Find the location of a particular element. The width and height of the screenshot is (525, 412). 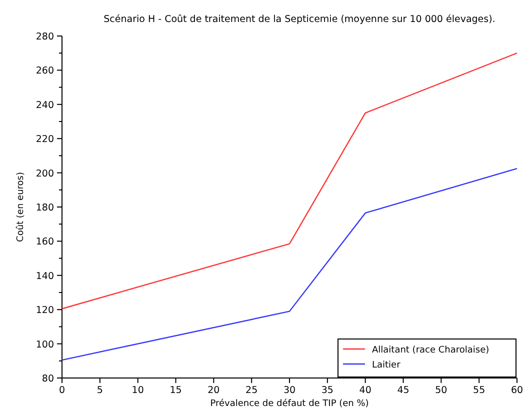

x-tick-label: 50 is located at coordinates (441, 390).